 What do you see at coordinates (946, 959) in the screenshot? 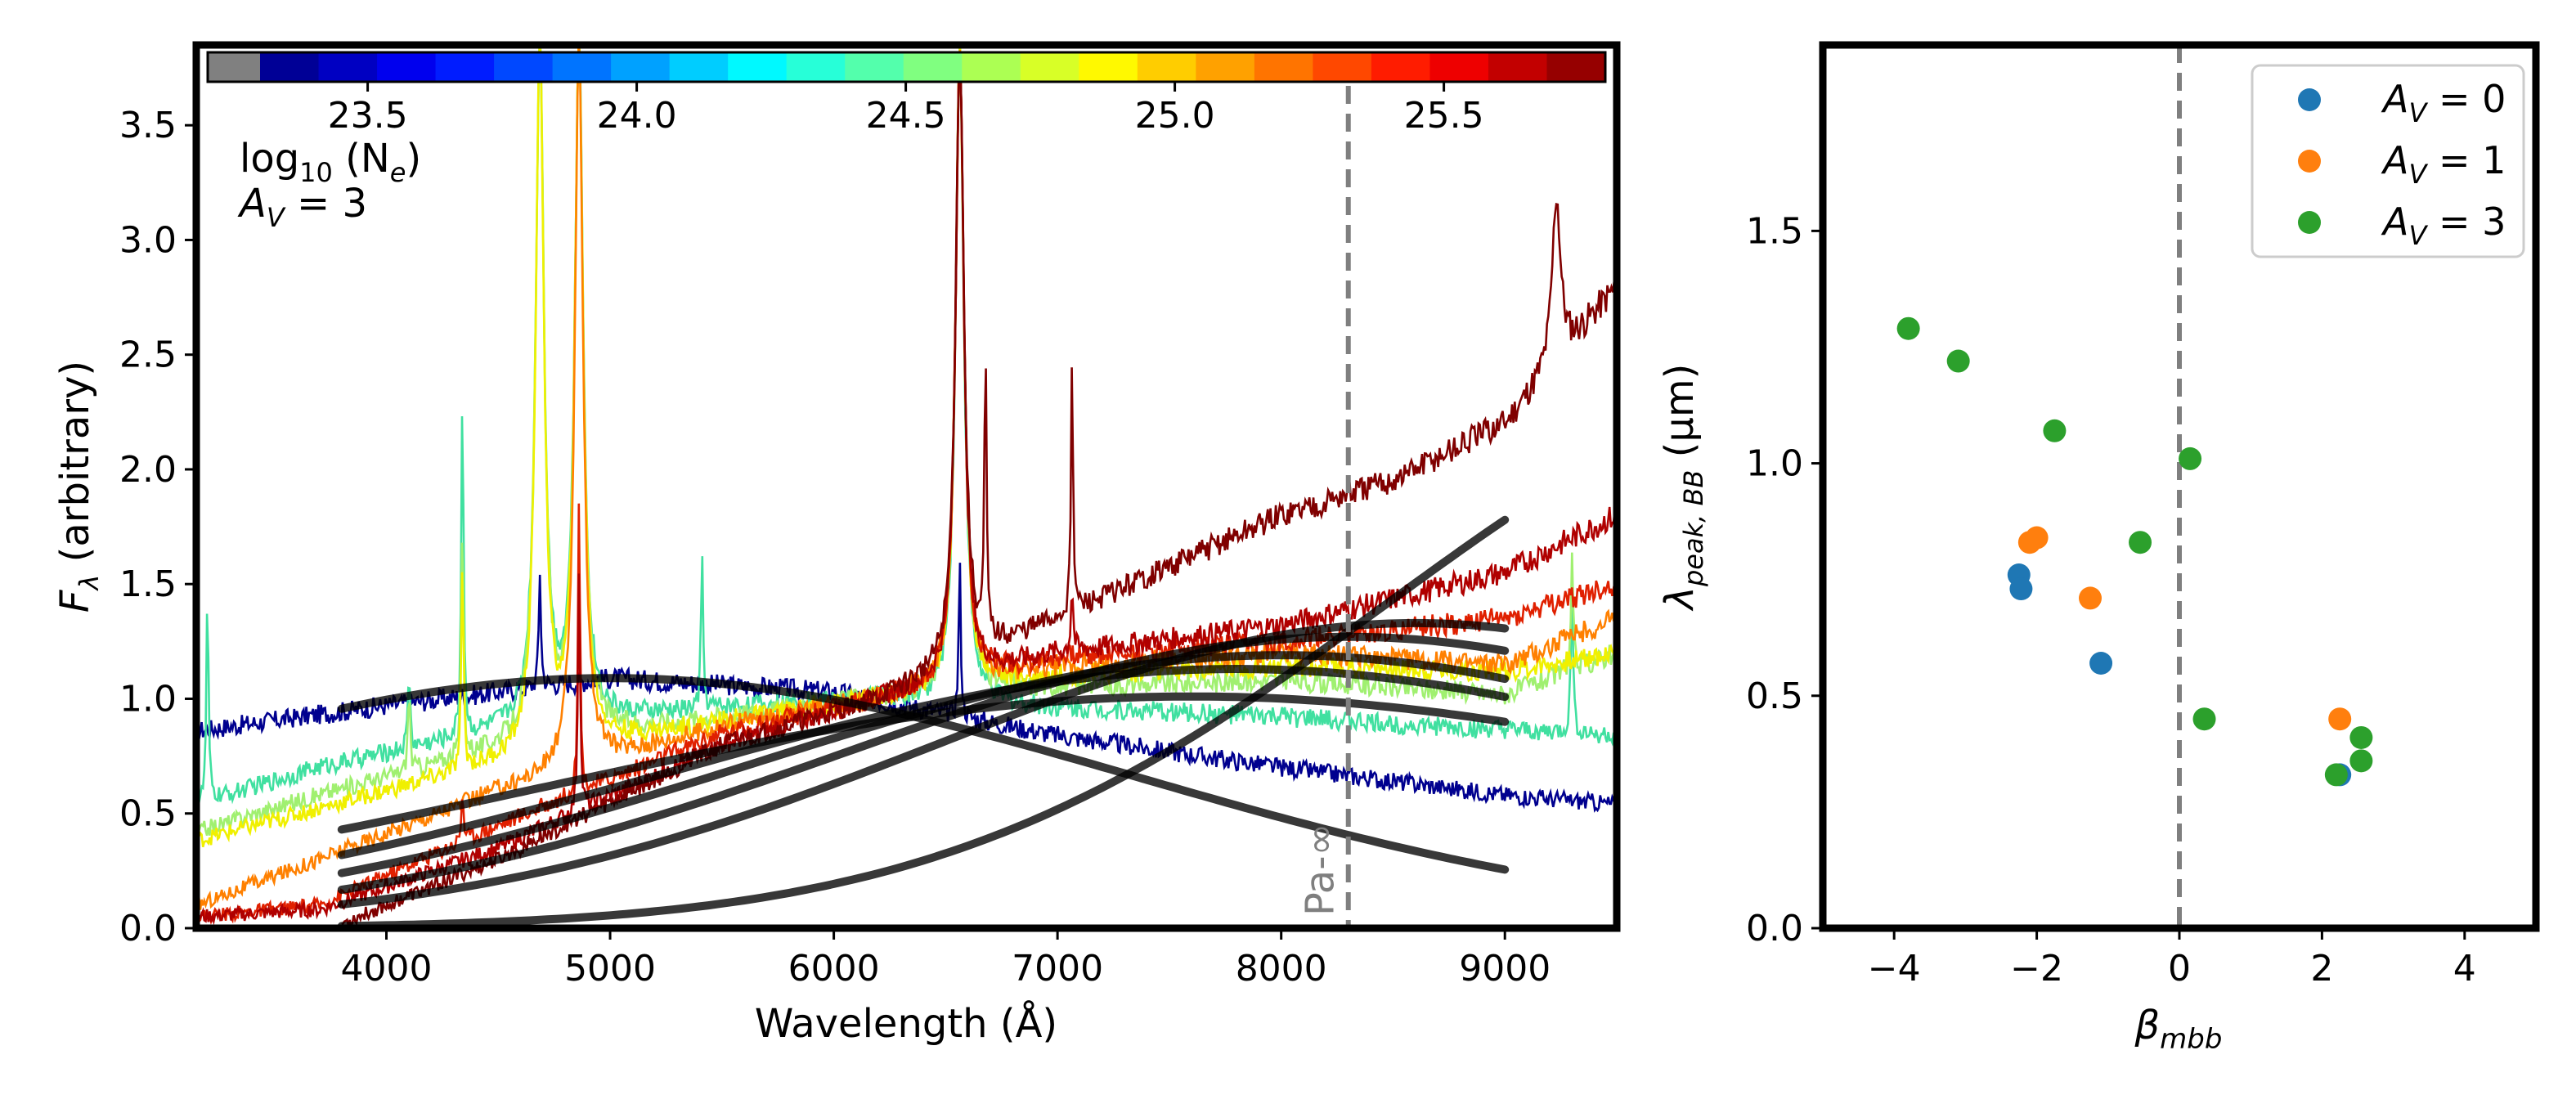
I see `left-x-ticks: 4000 5000 6000 7000 8000 9000` at bounding box center [946, 959].